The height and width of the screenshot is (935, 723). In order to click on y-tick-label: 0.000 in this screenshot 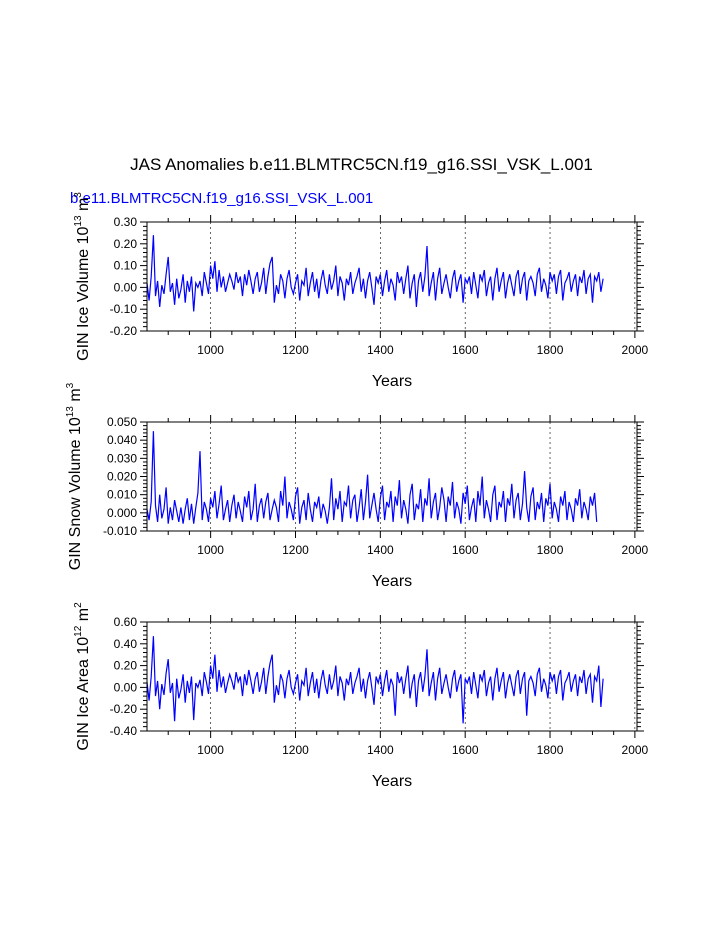, I will do `click(122, 513)`.